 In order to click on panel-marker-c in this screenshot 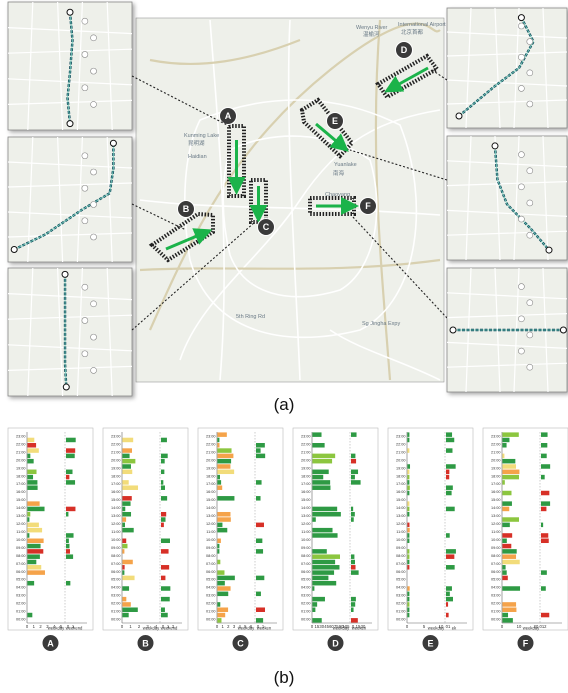, I will do `click(240, 643)`.